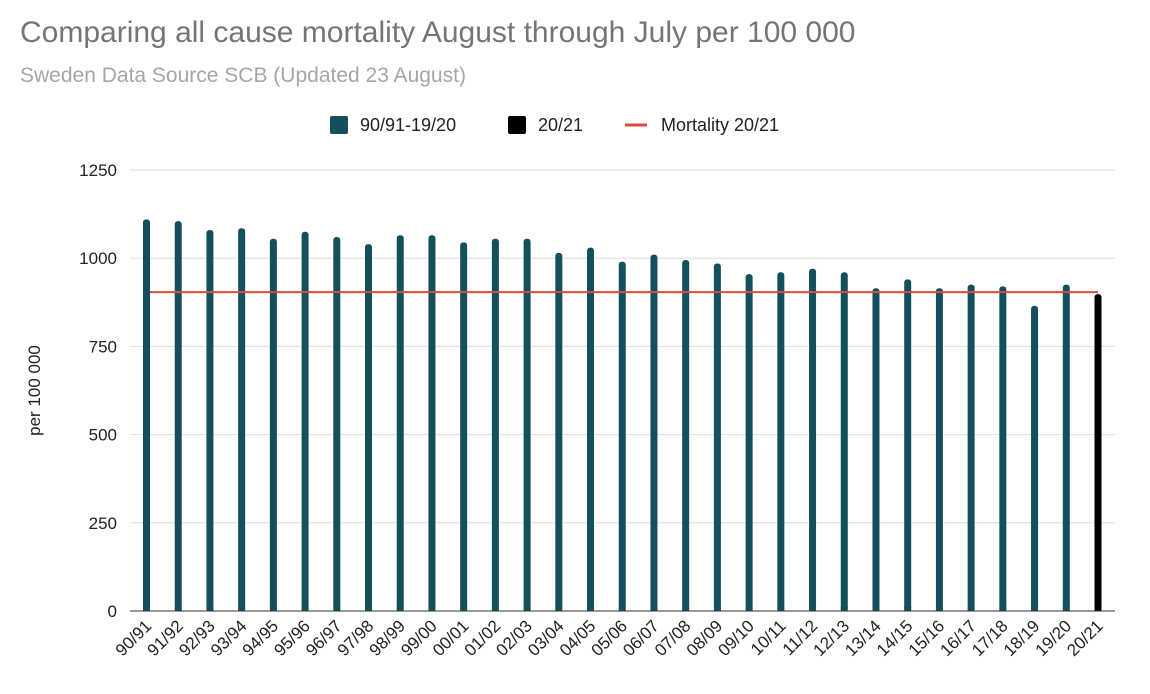  Describe the element at coordinates (229, 638) in the screenshot. I see `x-tick-label: 93/94` at that location.